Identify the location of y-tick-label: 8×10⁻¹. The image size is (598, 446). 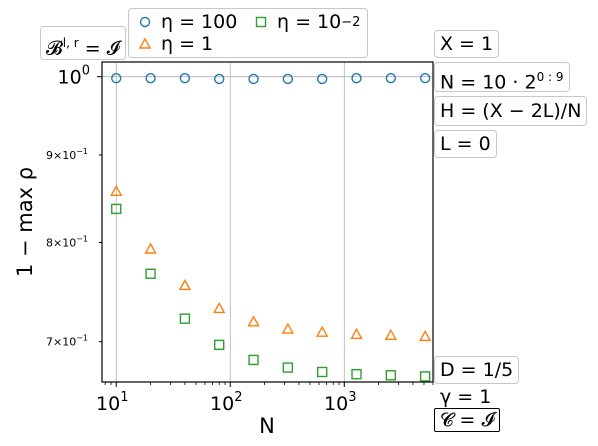
(67, 241).